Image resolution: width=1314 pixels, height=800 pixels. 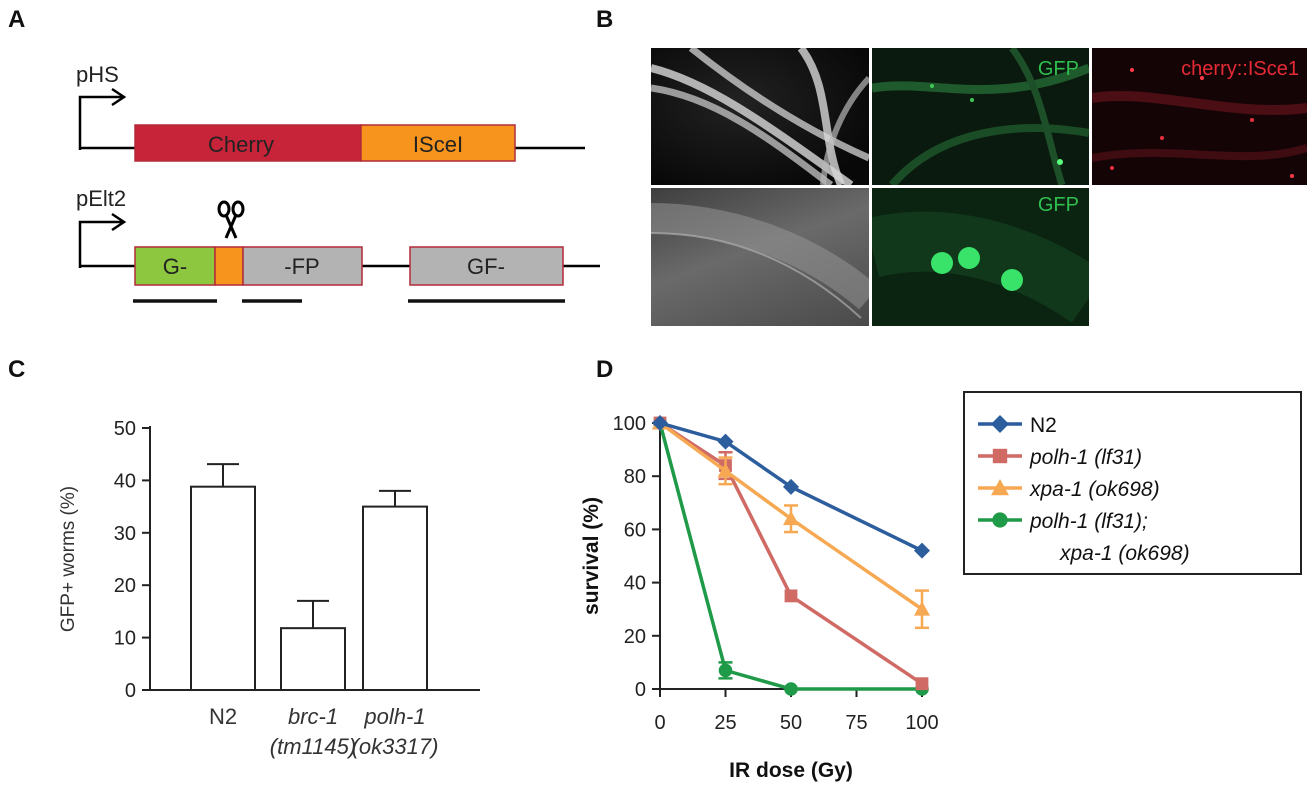 I want to click on x-tick-label: (ok3317), so click(x=395, y=746).